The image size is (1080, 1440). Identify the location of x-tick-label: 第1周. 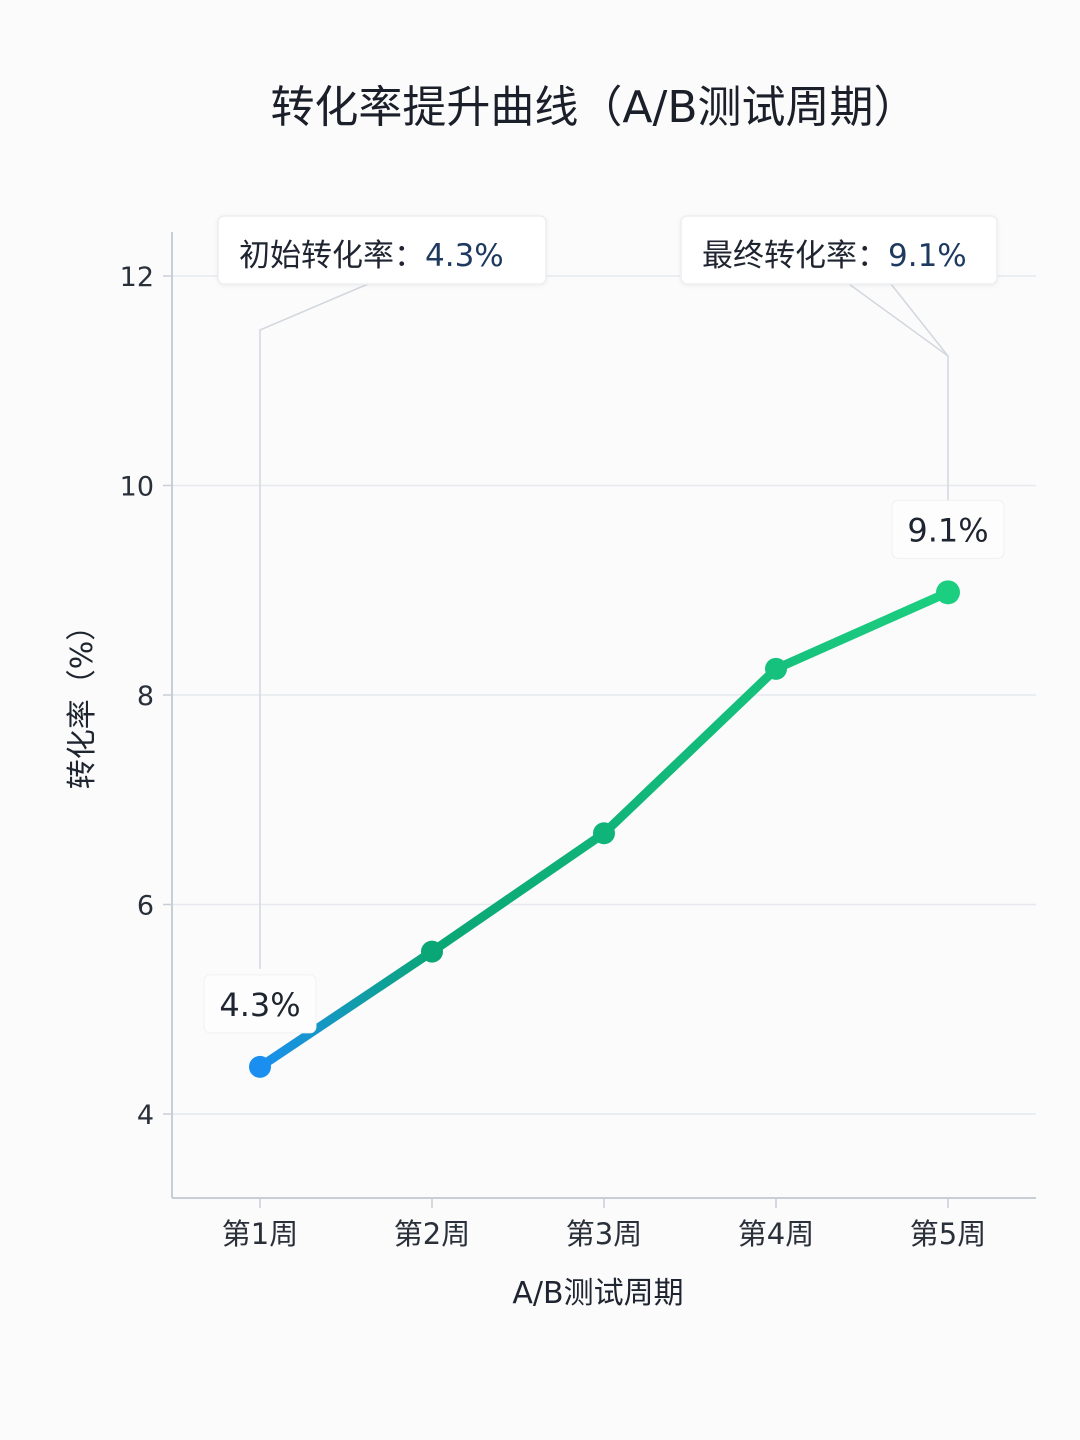
(260, 1234).